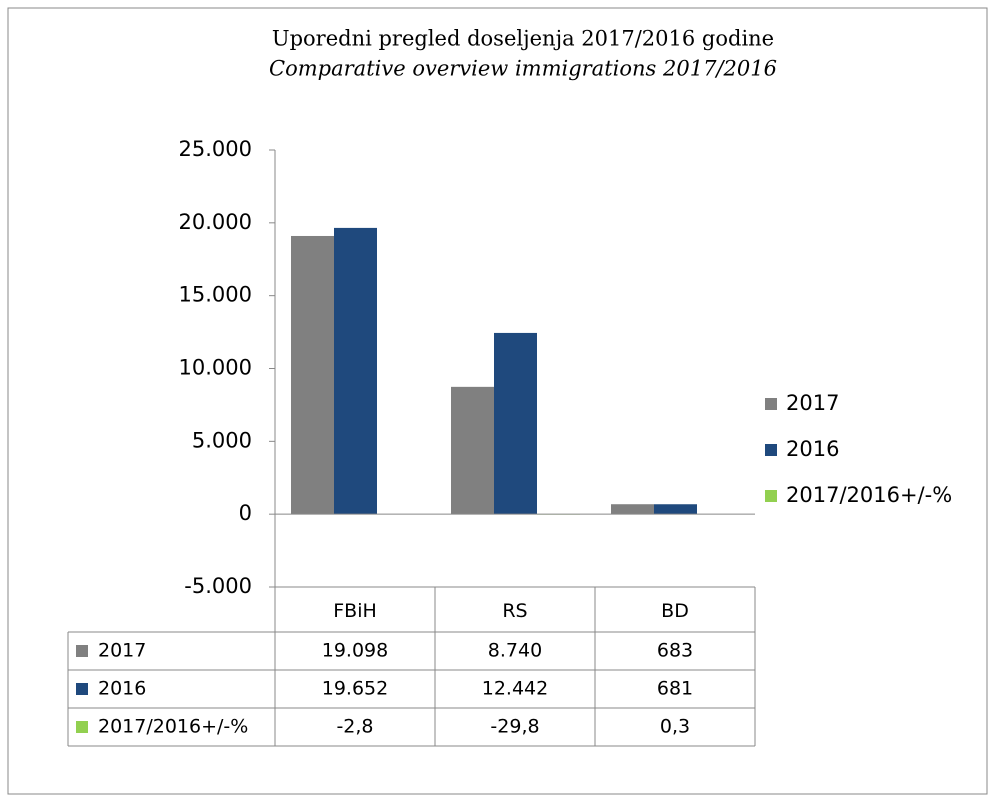 The image size is (990, 795). What do you see at coordinates (355, 611) in the screenshot?
I see `x-tick-label: FBiH` at bounding box center [355, 611].